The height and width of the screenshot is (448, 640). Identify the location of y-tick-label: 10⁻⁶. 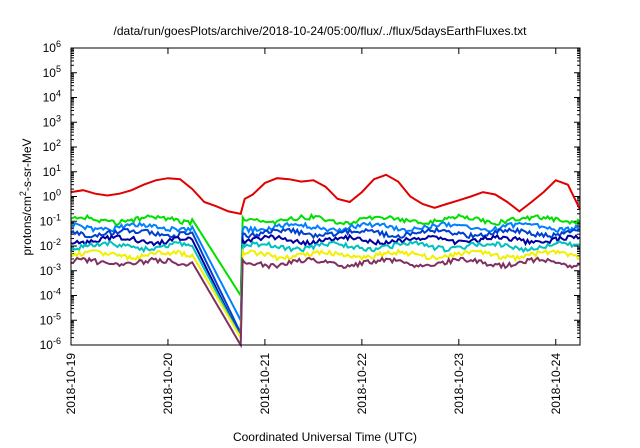
(50, 344).